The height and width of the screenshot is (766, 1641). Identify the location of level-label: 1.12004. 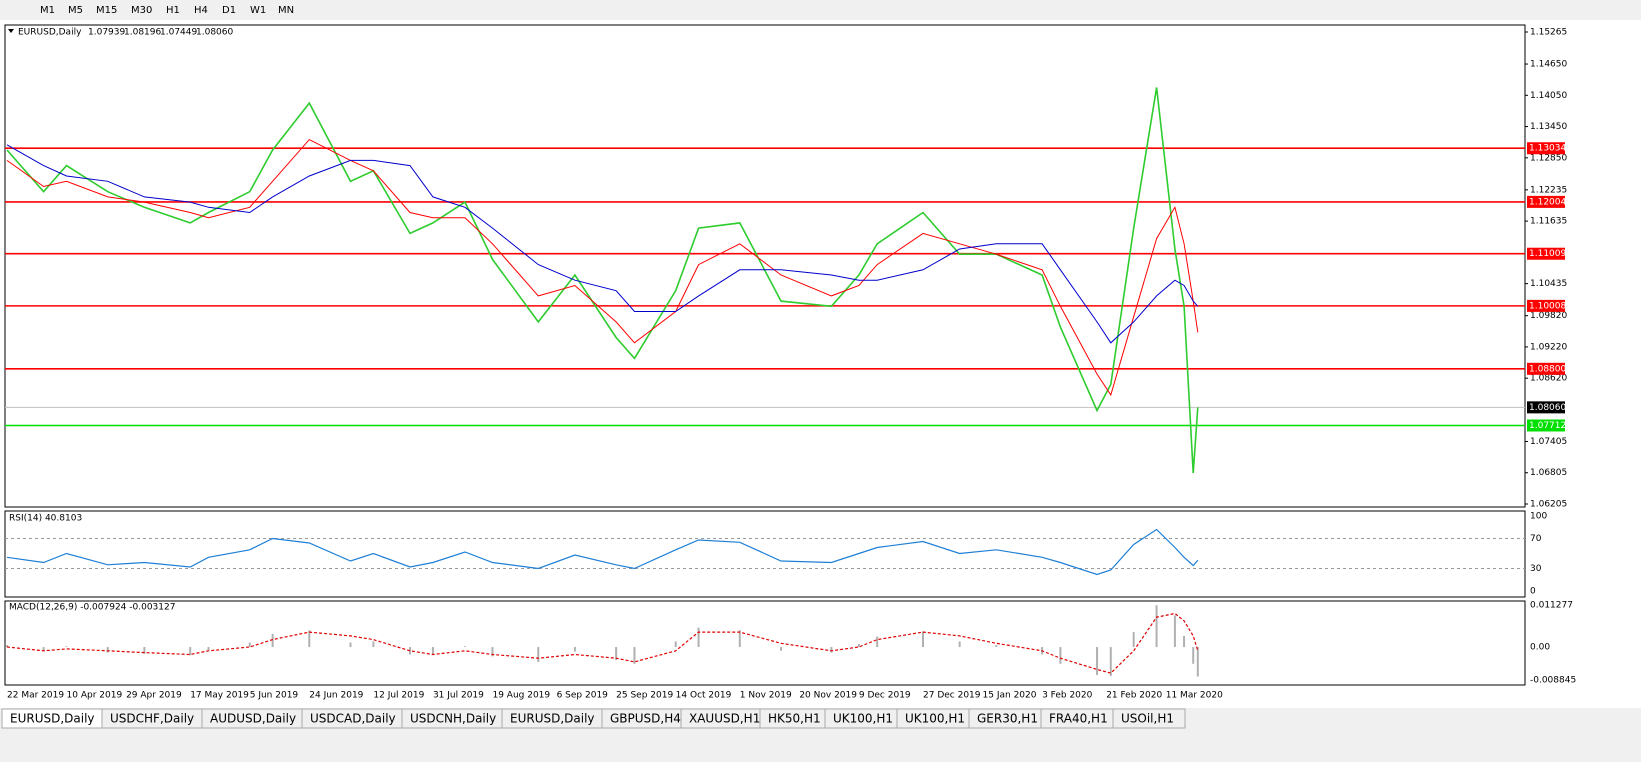
(1547, 202).